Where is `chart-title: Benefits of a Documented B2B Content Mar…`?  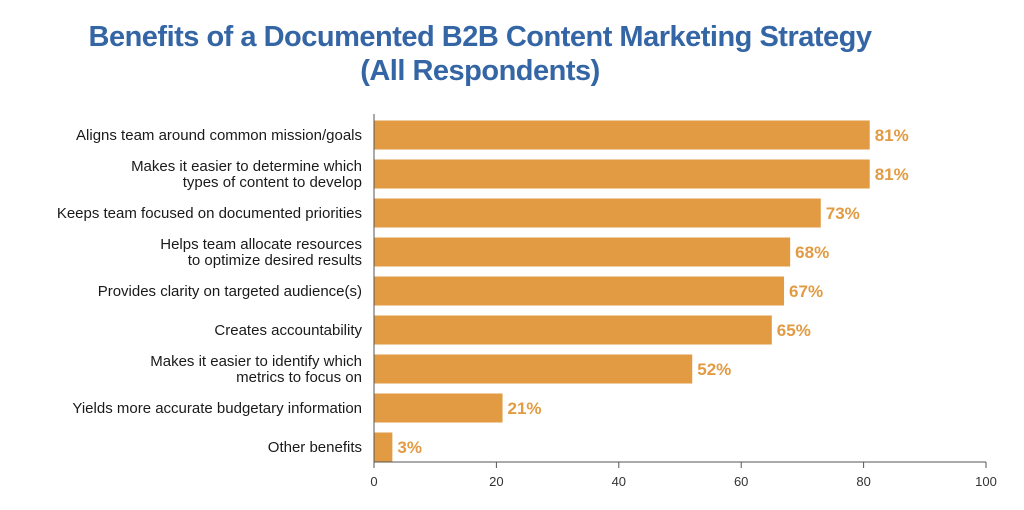 chart-title: Benefits of a Documented B2B Content Mar… is located at coordinates (480, 54).